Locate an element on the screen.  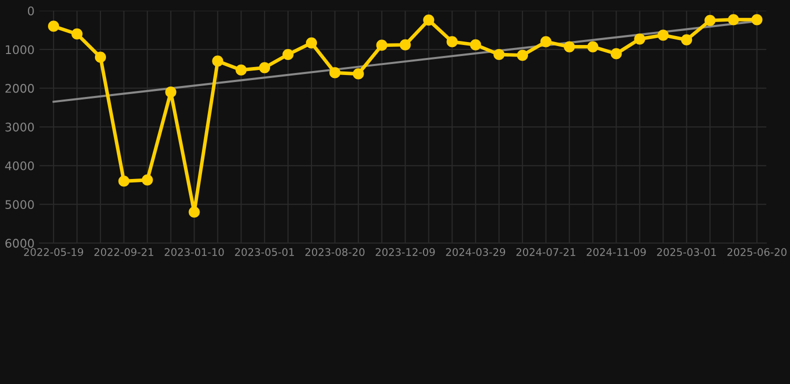
x-tick-label: 2023-08-20 is located at coordinates (334, 252).